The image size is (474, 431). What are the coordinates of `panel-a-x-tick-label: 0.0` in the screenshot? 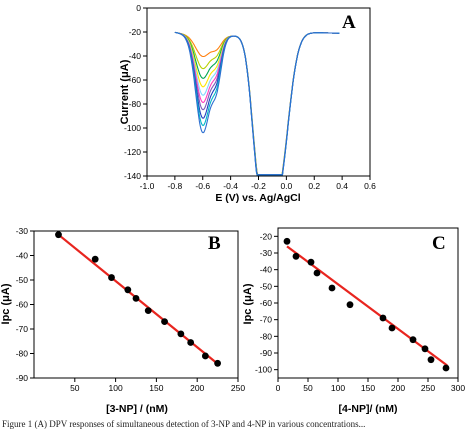 It's located at (286, 186).